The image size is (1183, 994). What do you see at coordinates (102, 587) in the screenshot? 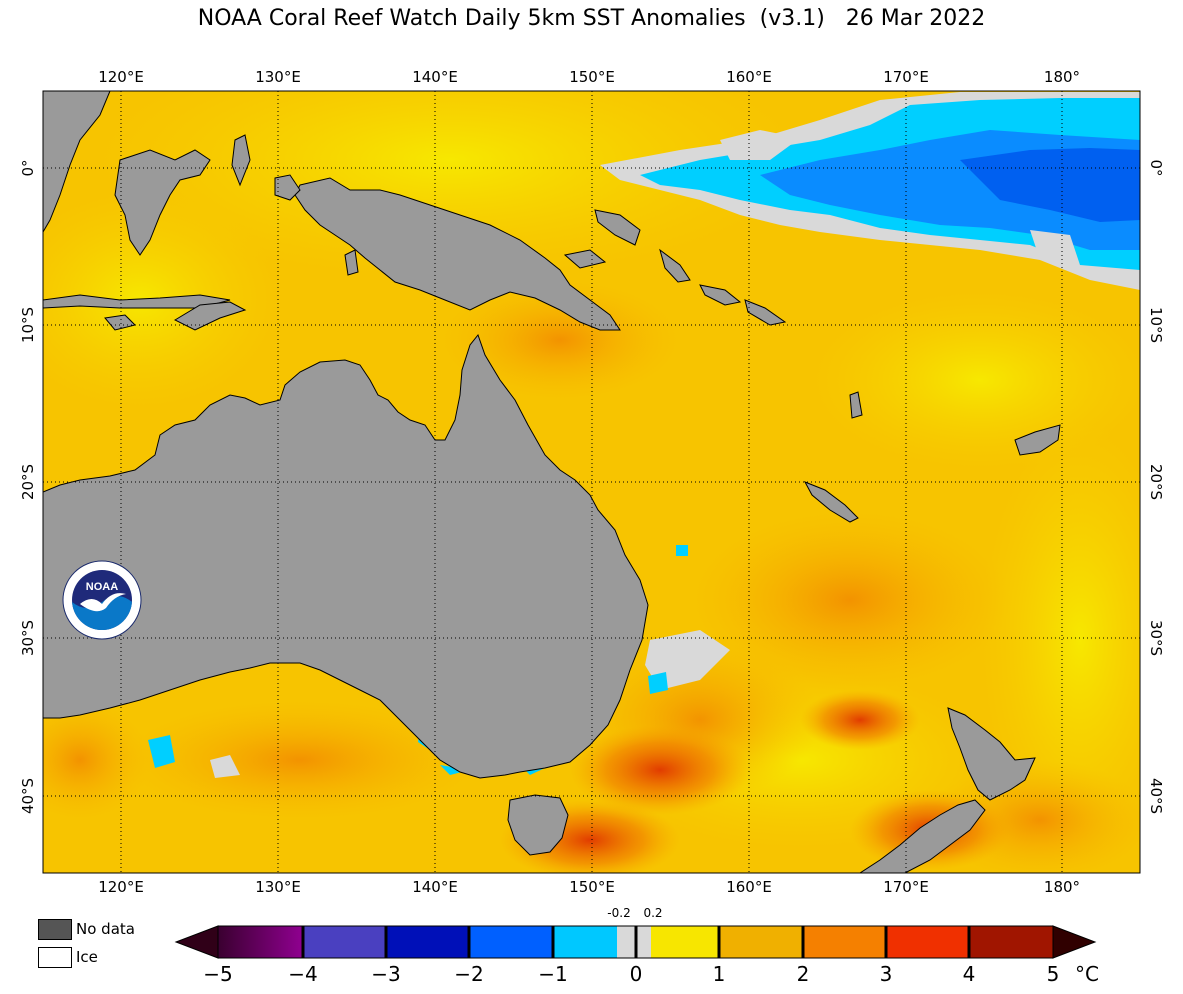
I see `noaa-logo-text: NOAA` at bounding box center [102, 587].